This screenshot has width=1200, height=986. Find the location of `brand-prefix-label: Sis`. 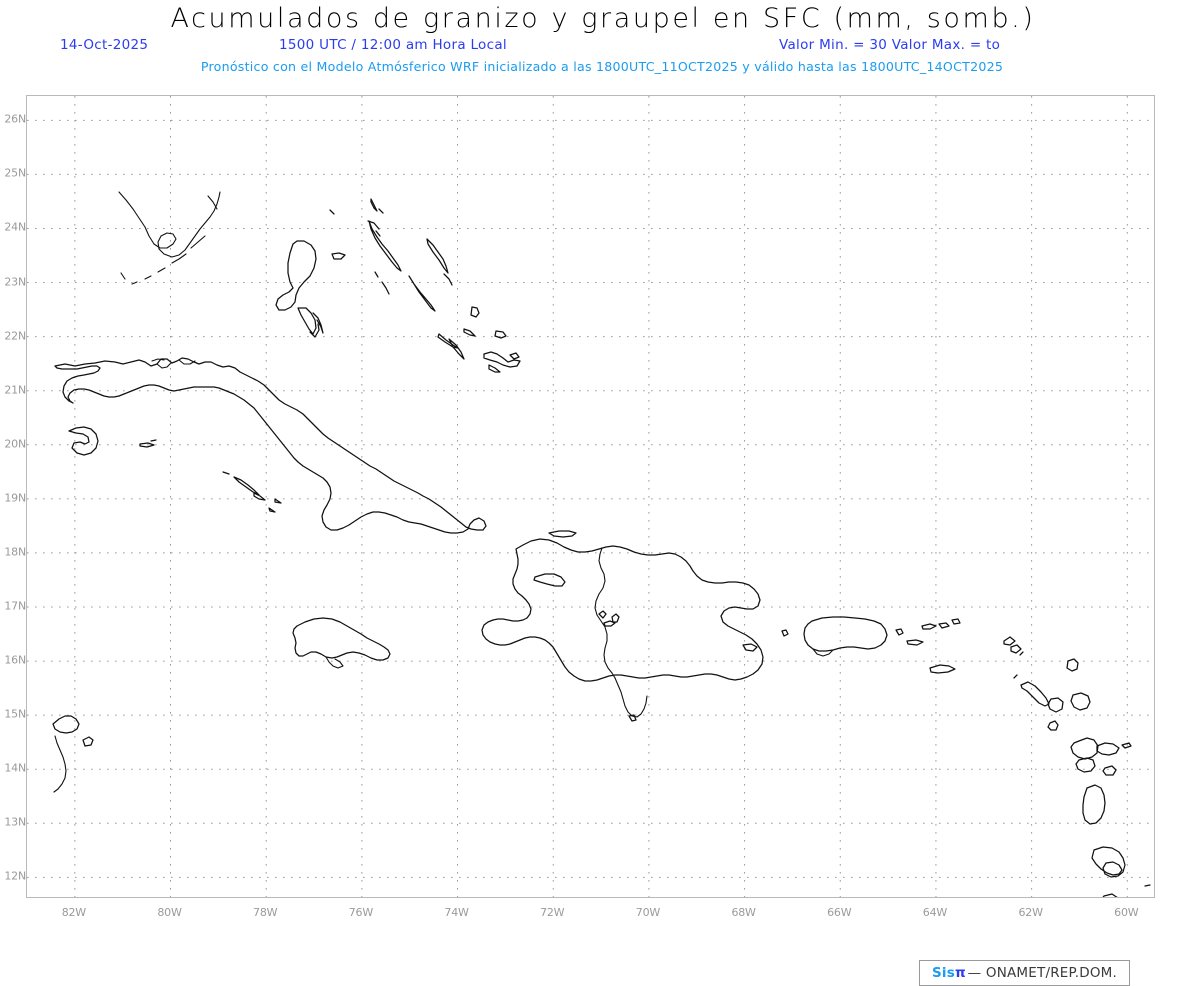

brand-prefix-label: Sis is located at coordinates (943, 973).